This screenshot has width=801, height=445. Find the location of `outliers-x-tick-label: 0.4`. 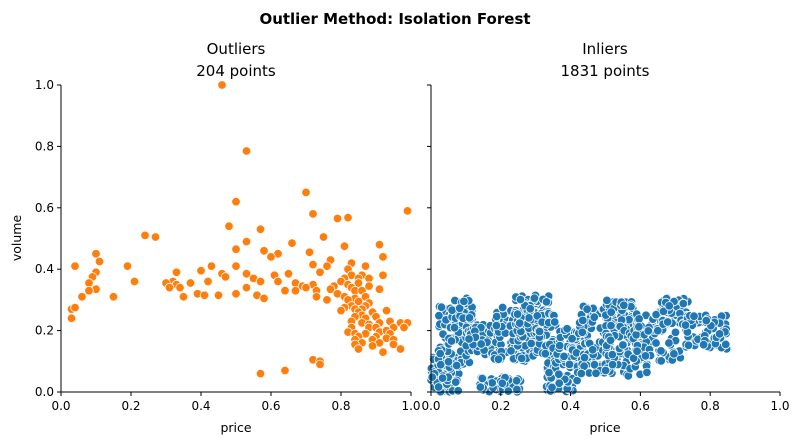

outliers-x-tick-label: 0.4 is located at coordinates (200, 406).